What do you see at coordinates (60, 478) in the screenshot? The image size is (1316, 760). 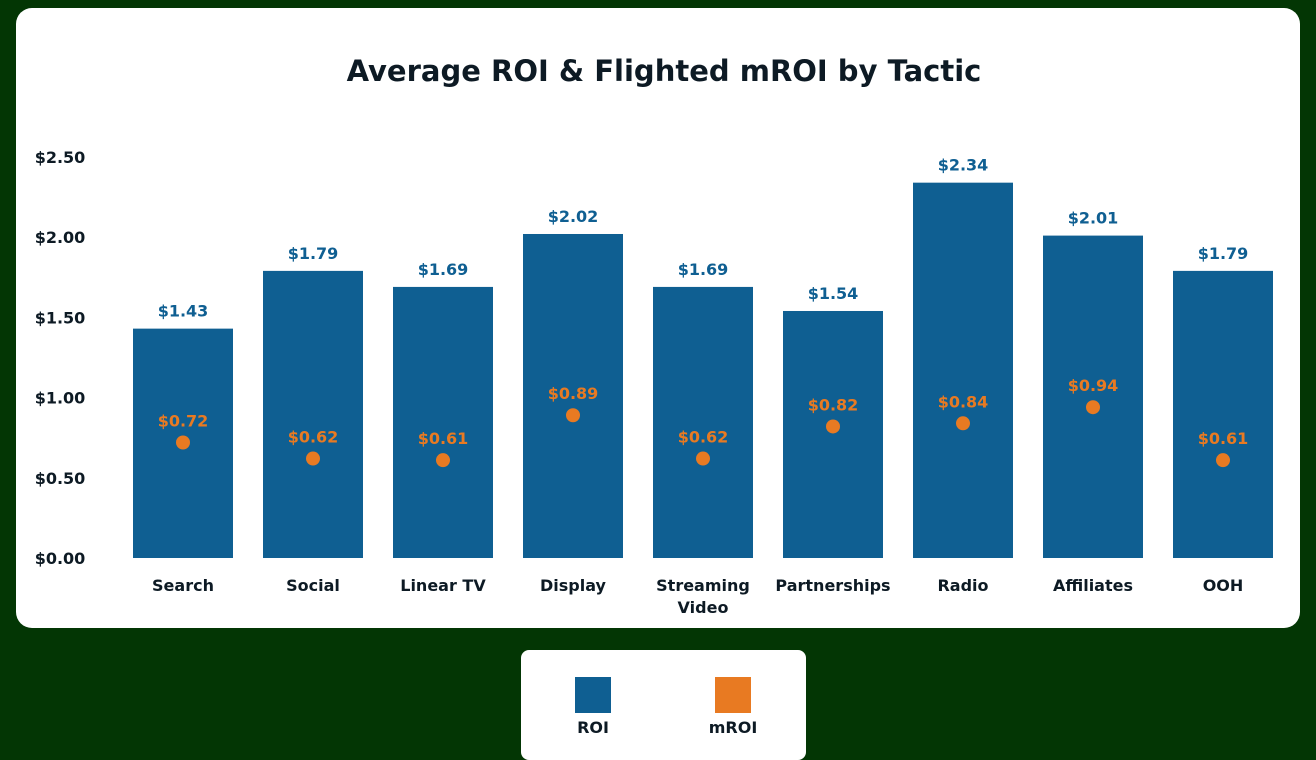 I see `y-tick-label: $0.50` at bounding box center [60, 478].